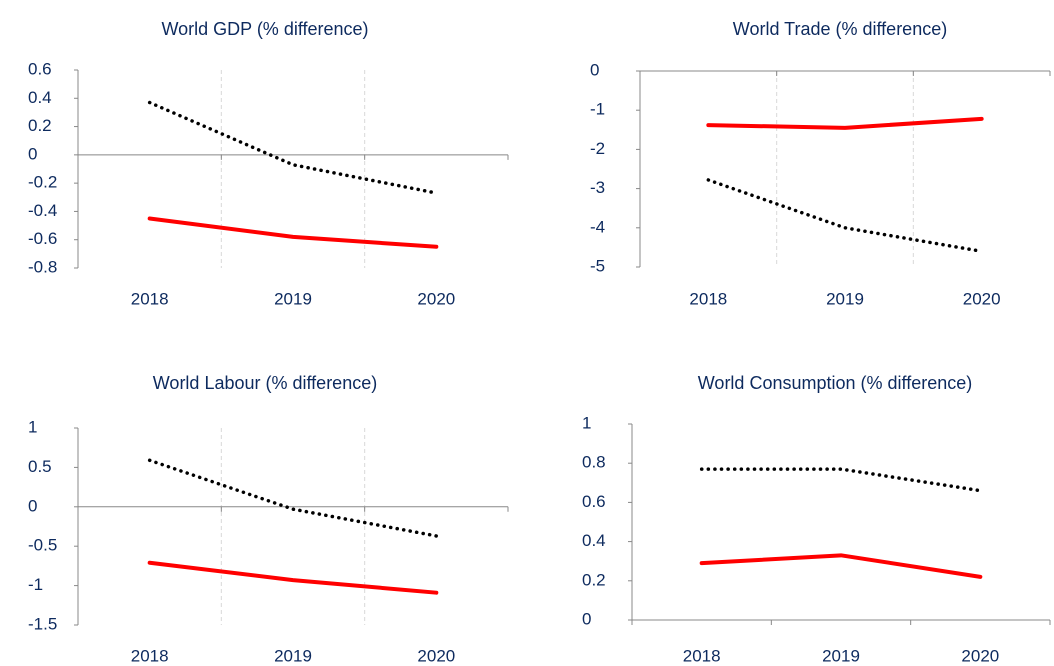 This screenshot has height=666, width=1054. I want to click on y-tick-label: -5, so click(597, 265).